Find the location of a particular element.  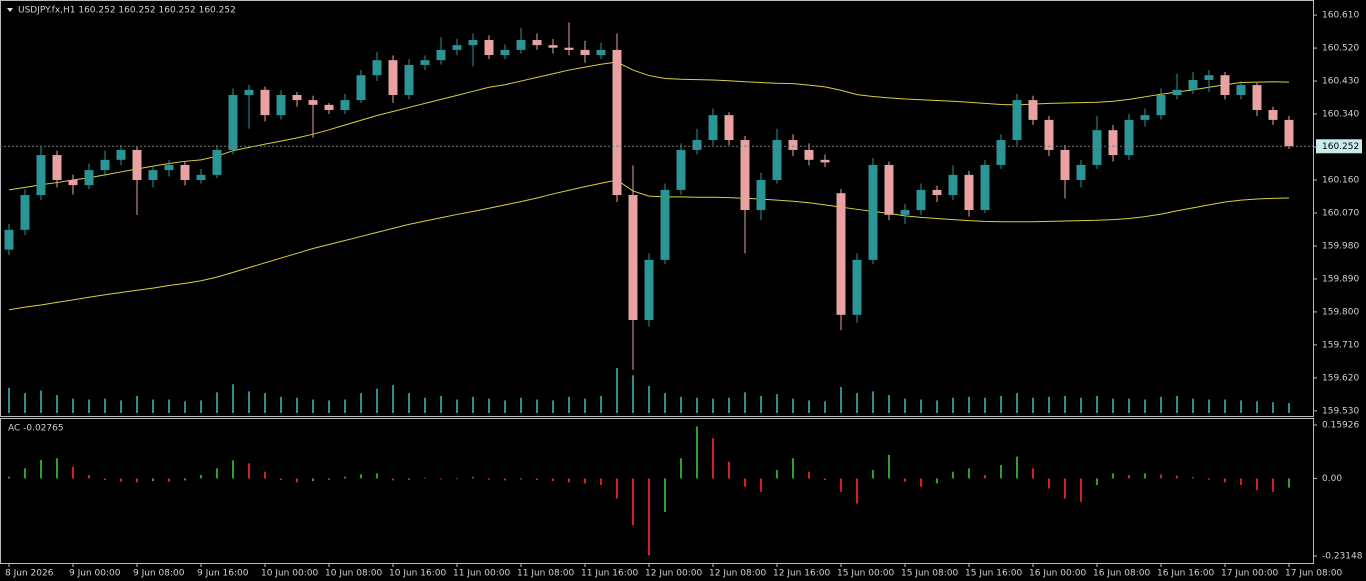

x-tick-label: 9 Jun 16:00 is located at coordinates (223, 574).